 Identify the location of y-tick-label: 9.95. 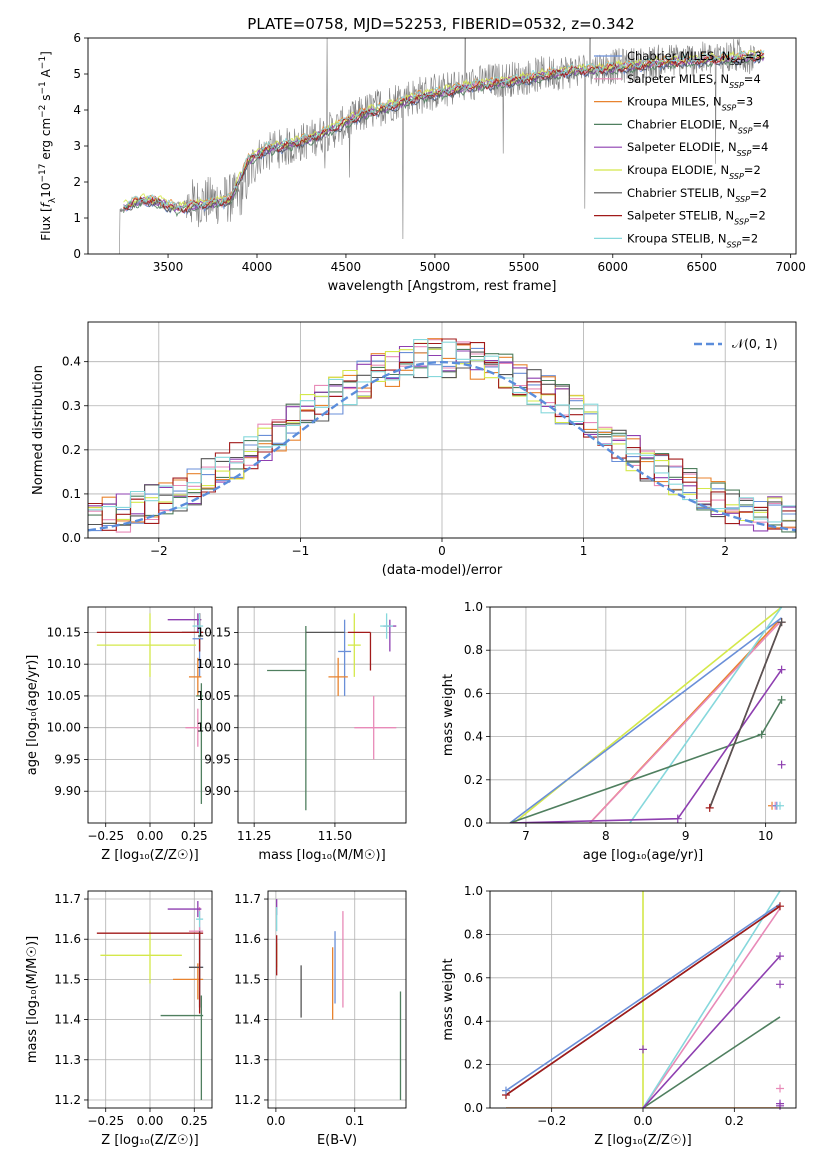
(217, 759).